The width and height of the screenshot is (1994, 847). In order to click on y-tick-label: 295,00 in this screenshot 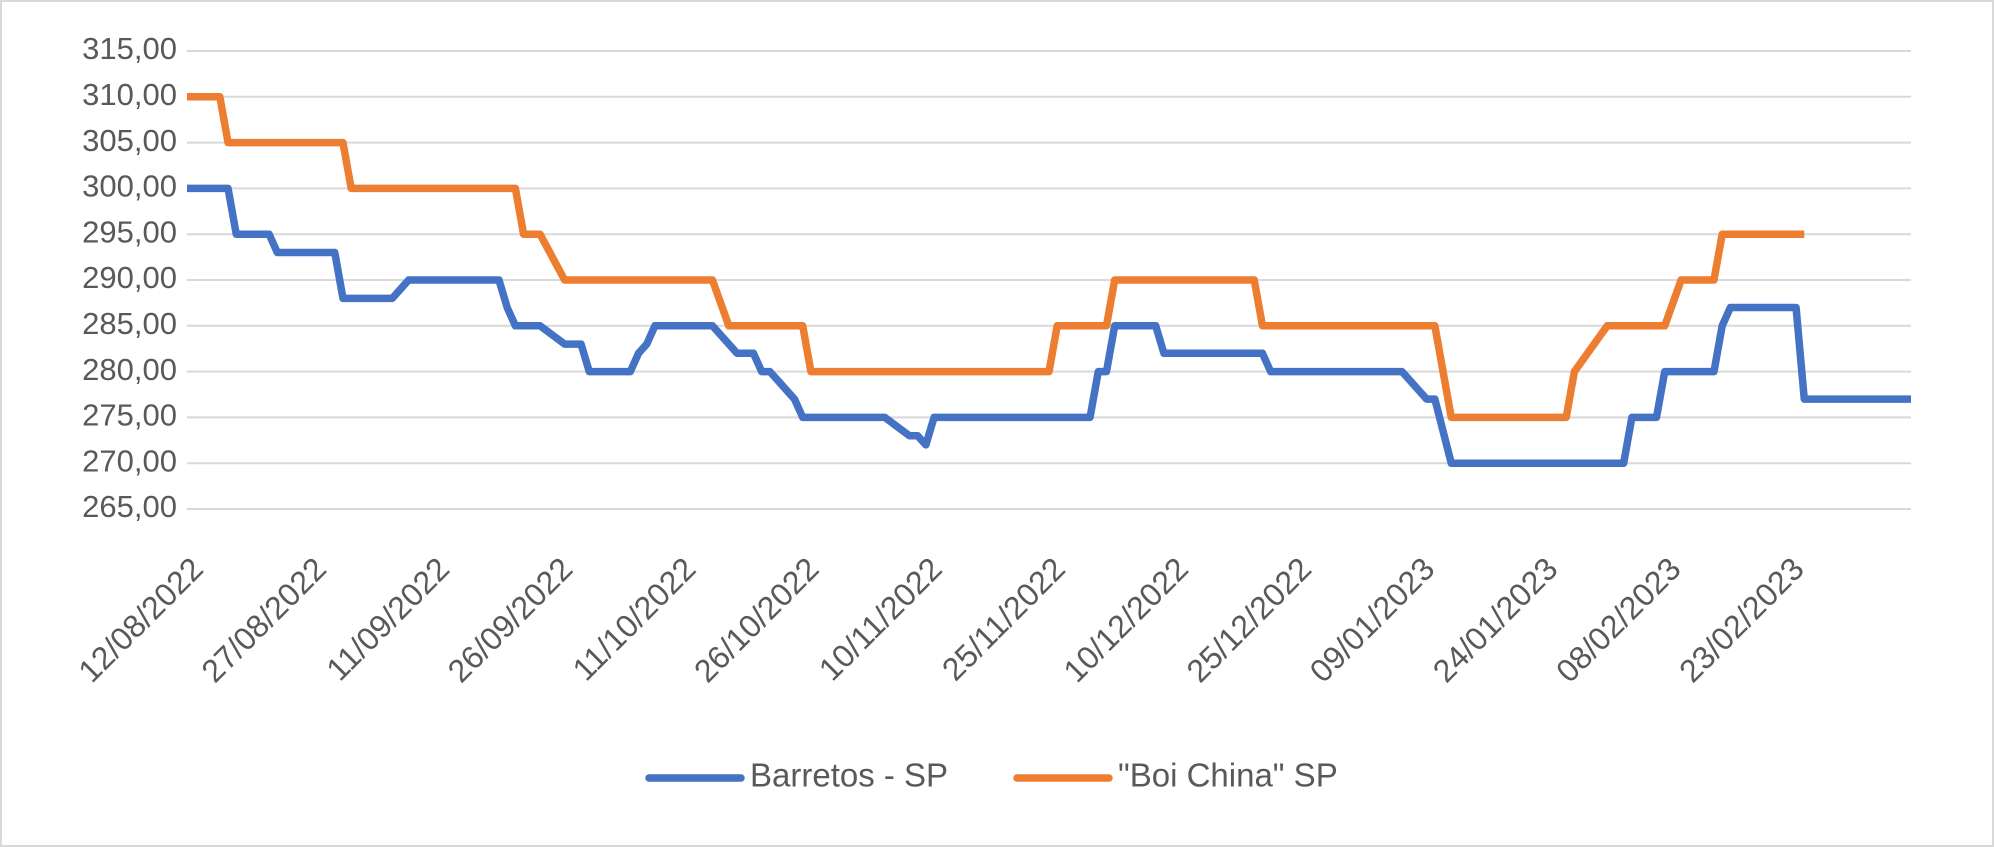, I will do `click(129, 231)`.